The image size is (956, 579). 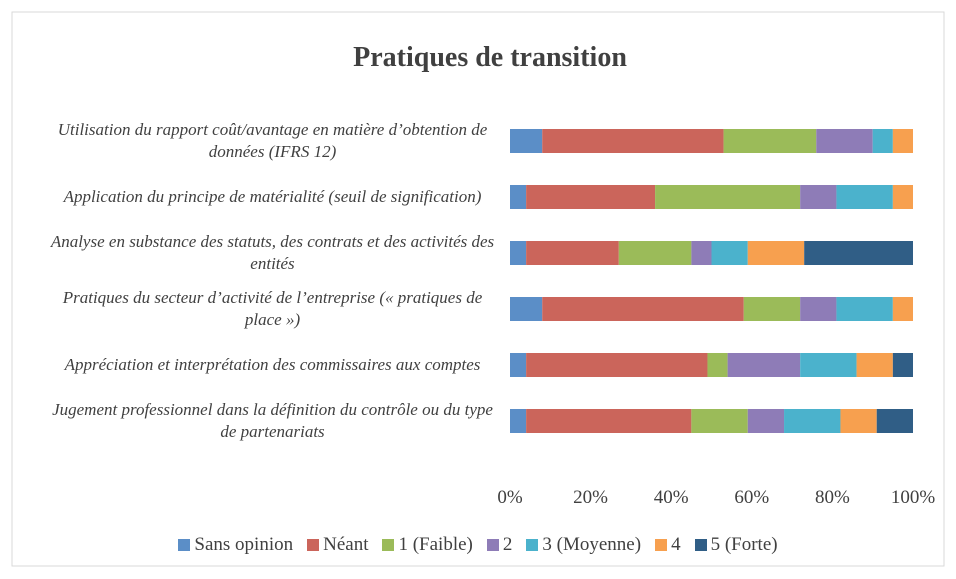 I want to click on legend-label: Sans opinion, so click(x=244, y=544).